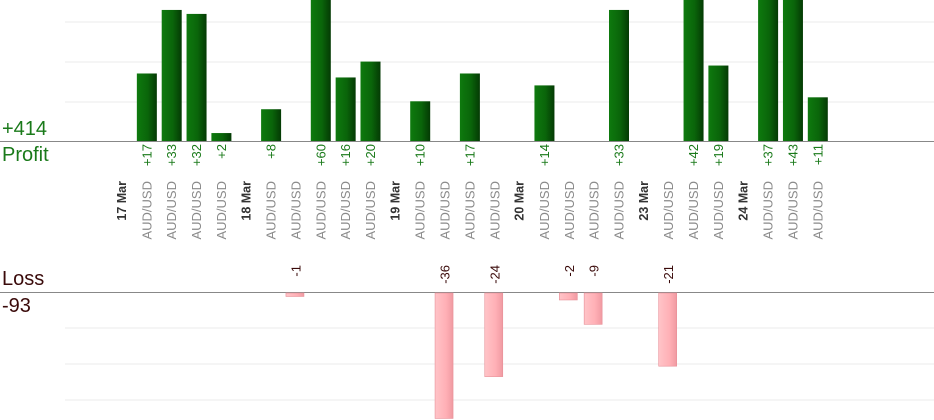 The width and height of the screenshot is (934, 420). I want to click on profit-value-label: +32, so click(196, 155).